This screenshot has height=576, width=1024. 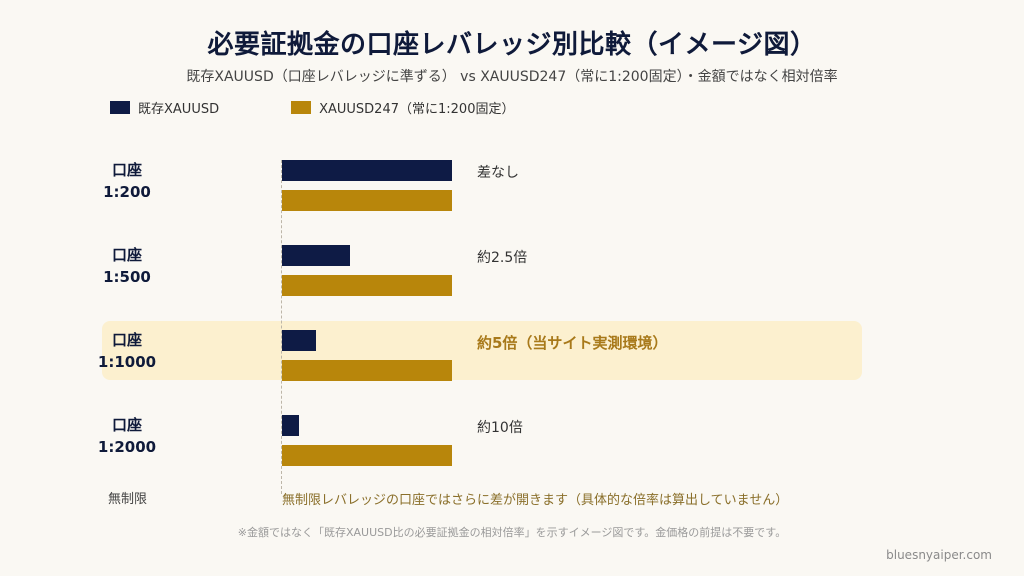 I want to click on category-label: 口座 1:2000, so click(x=127, y=436).